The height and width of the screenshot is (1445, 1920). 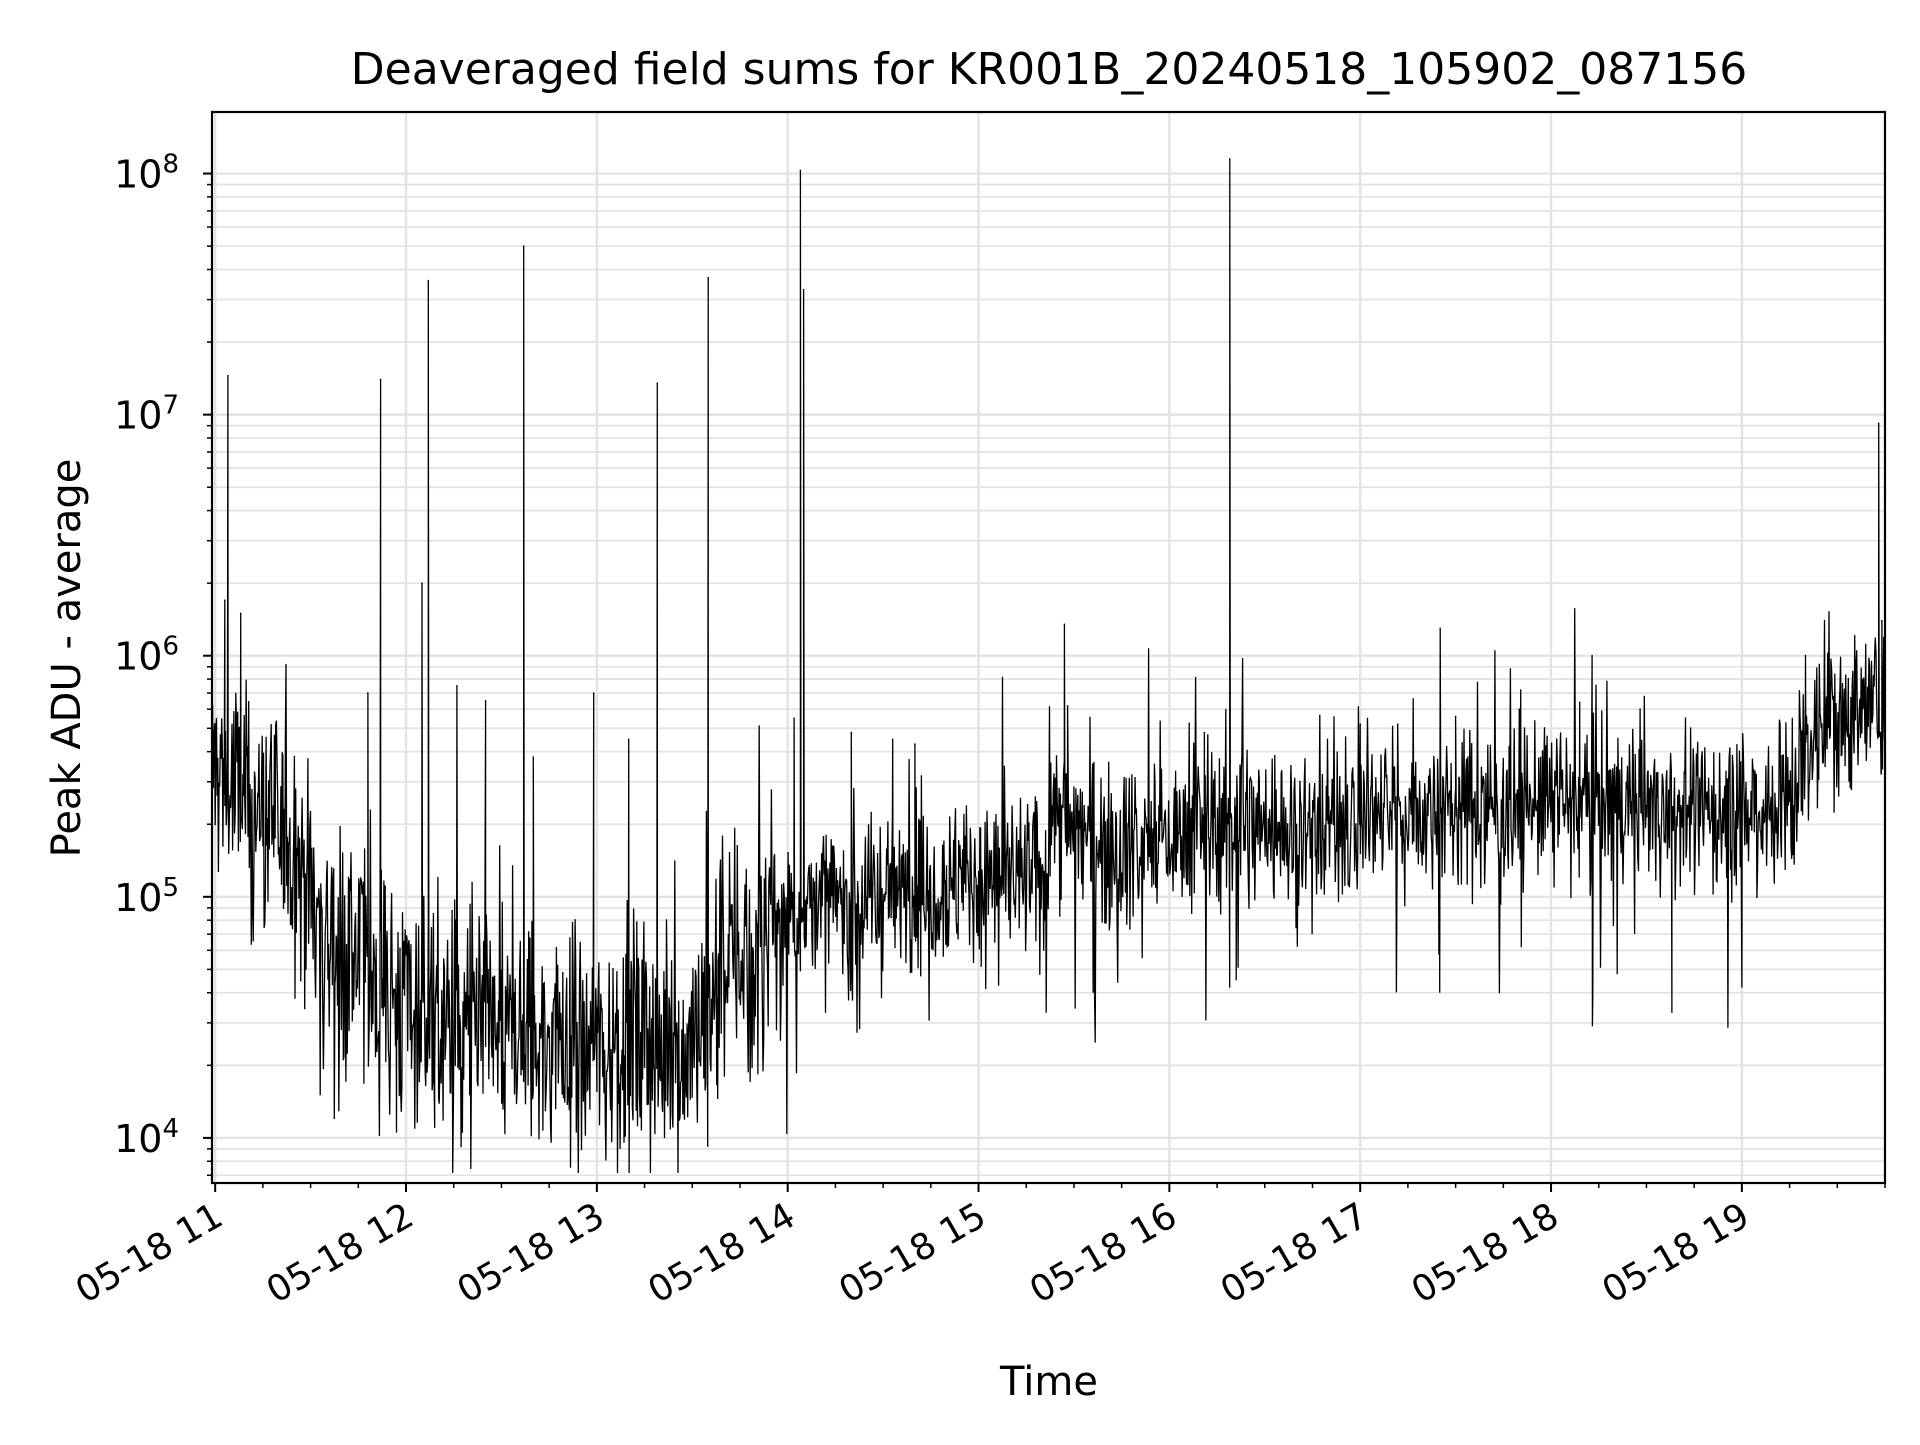 I want to click on y-tick-label: 10⁴, so click(x=146, y=1137).